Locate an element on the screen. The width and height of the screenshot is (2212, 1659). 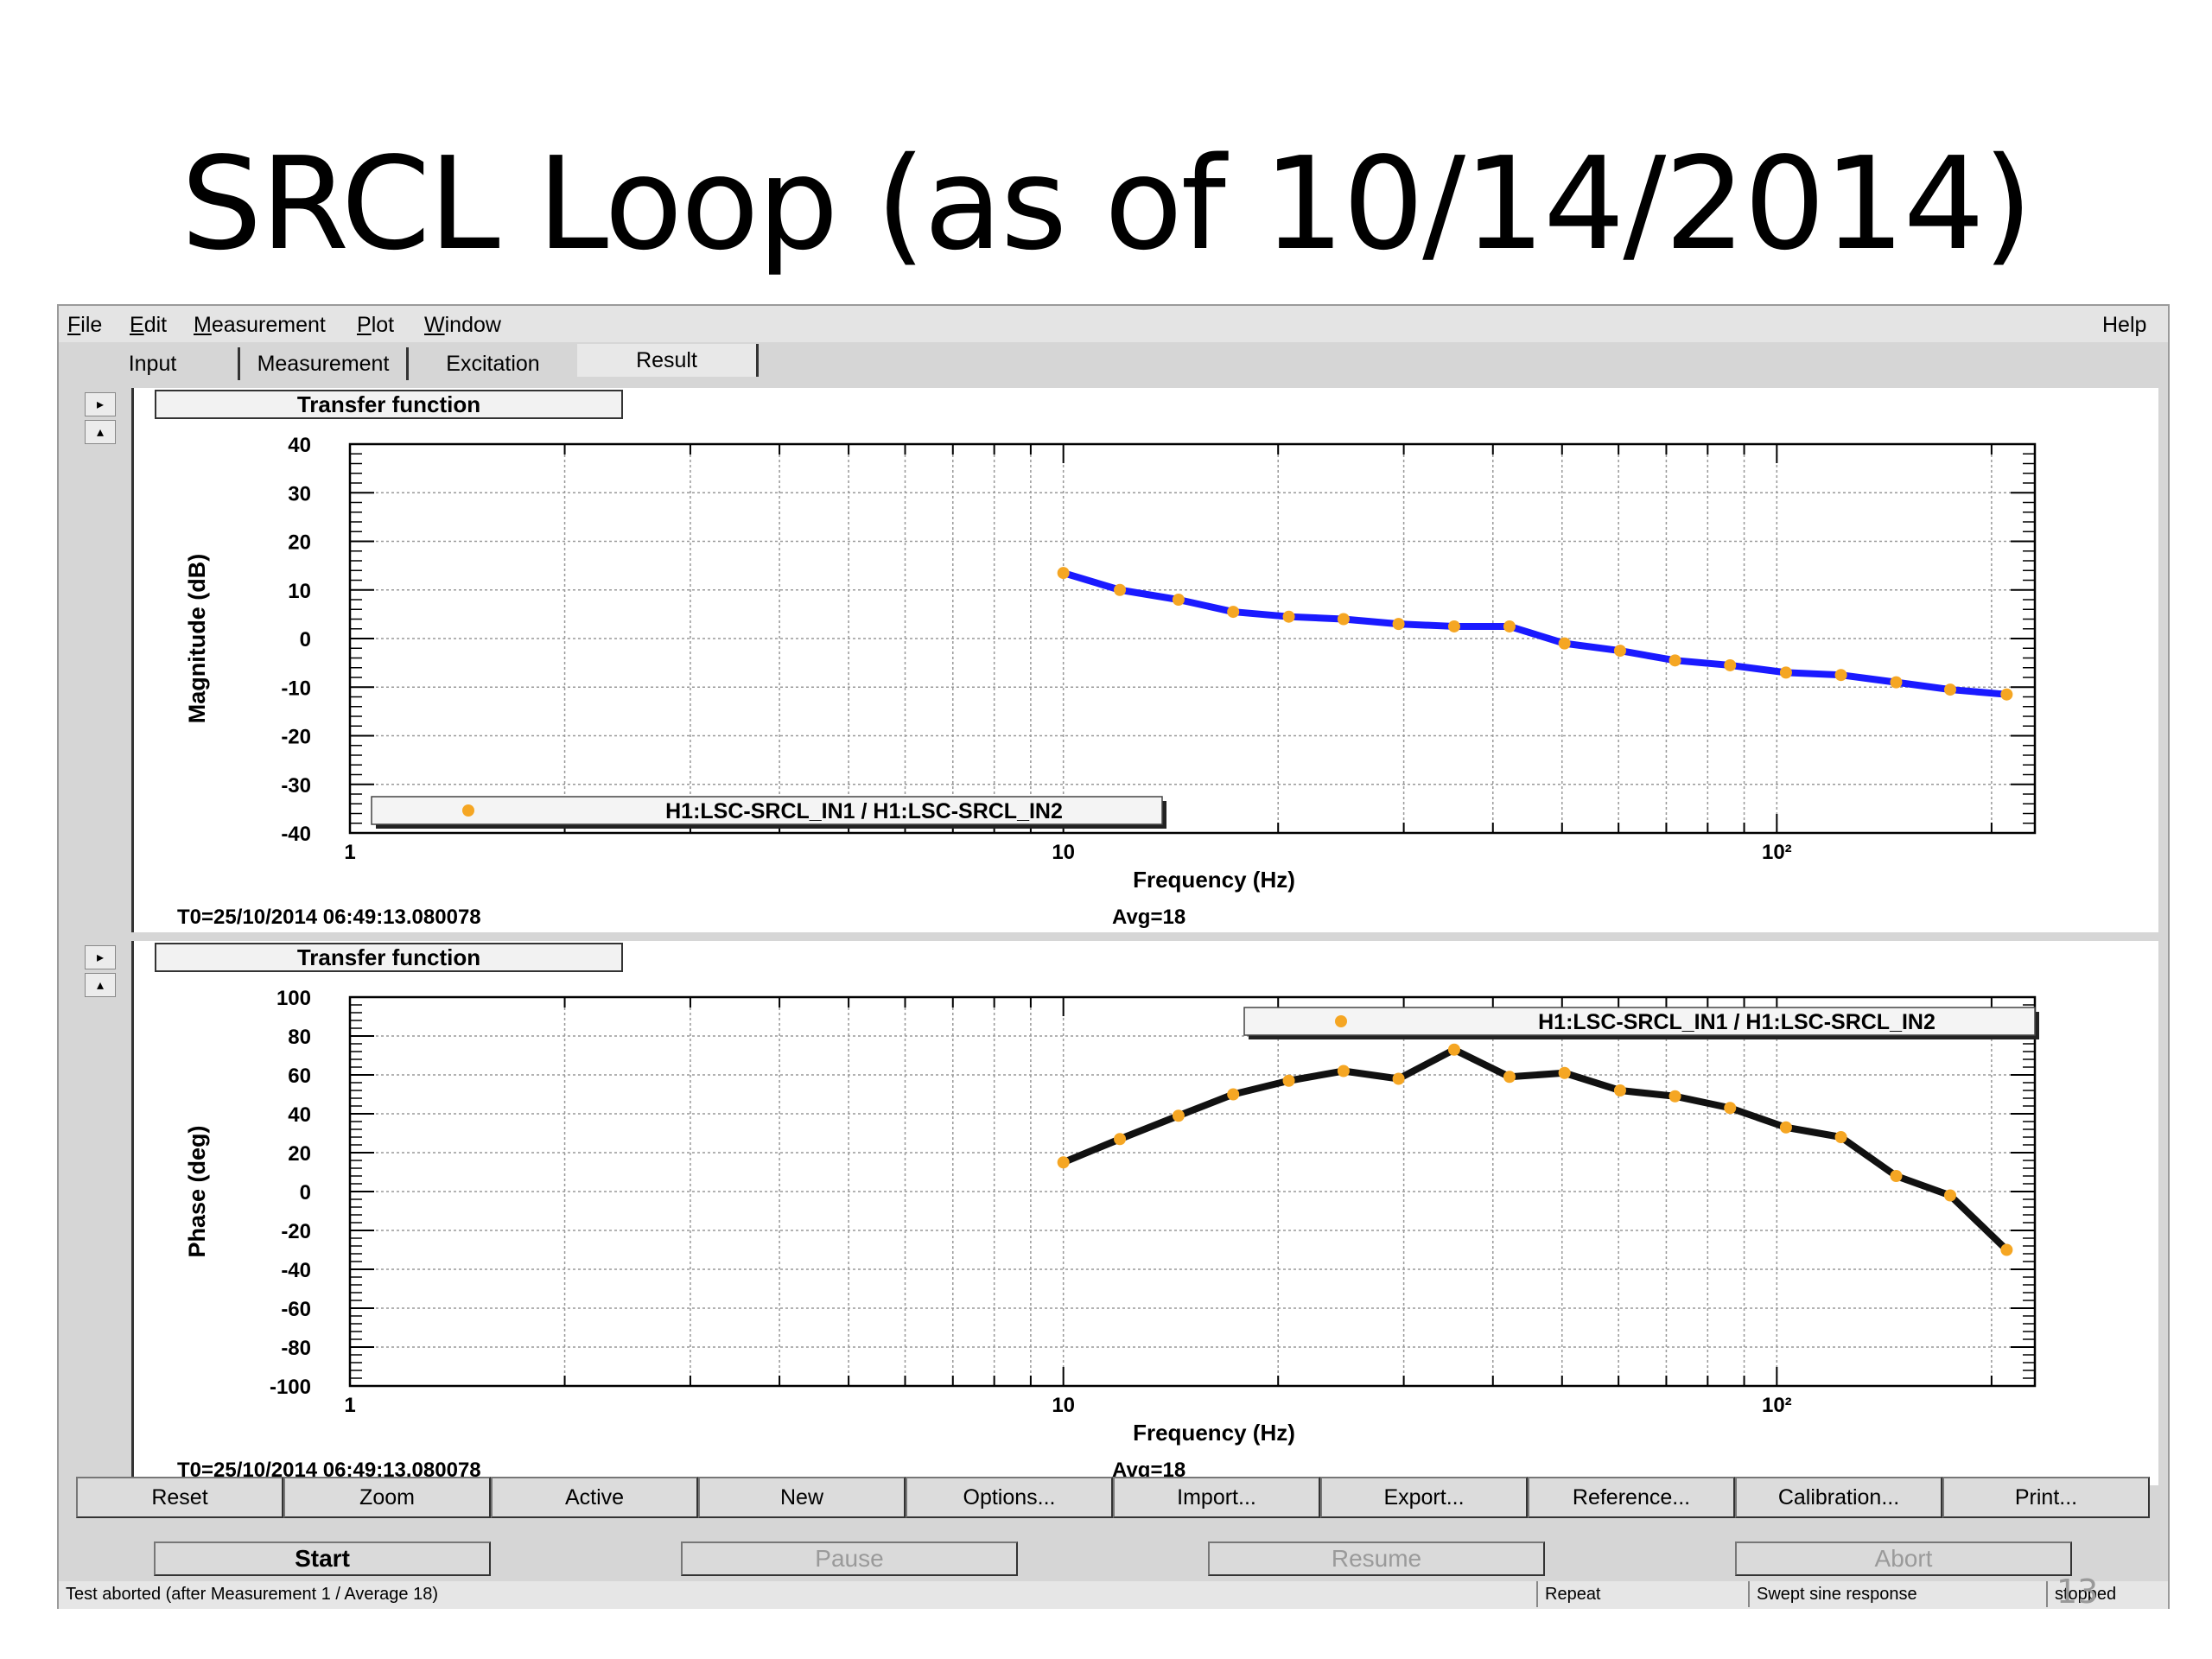
new-button: New is located at coordinates (802, 1497).